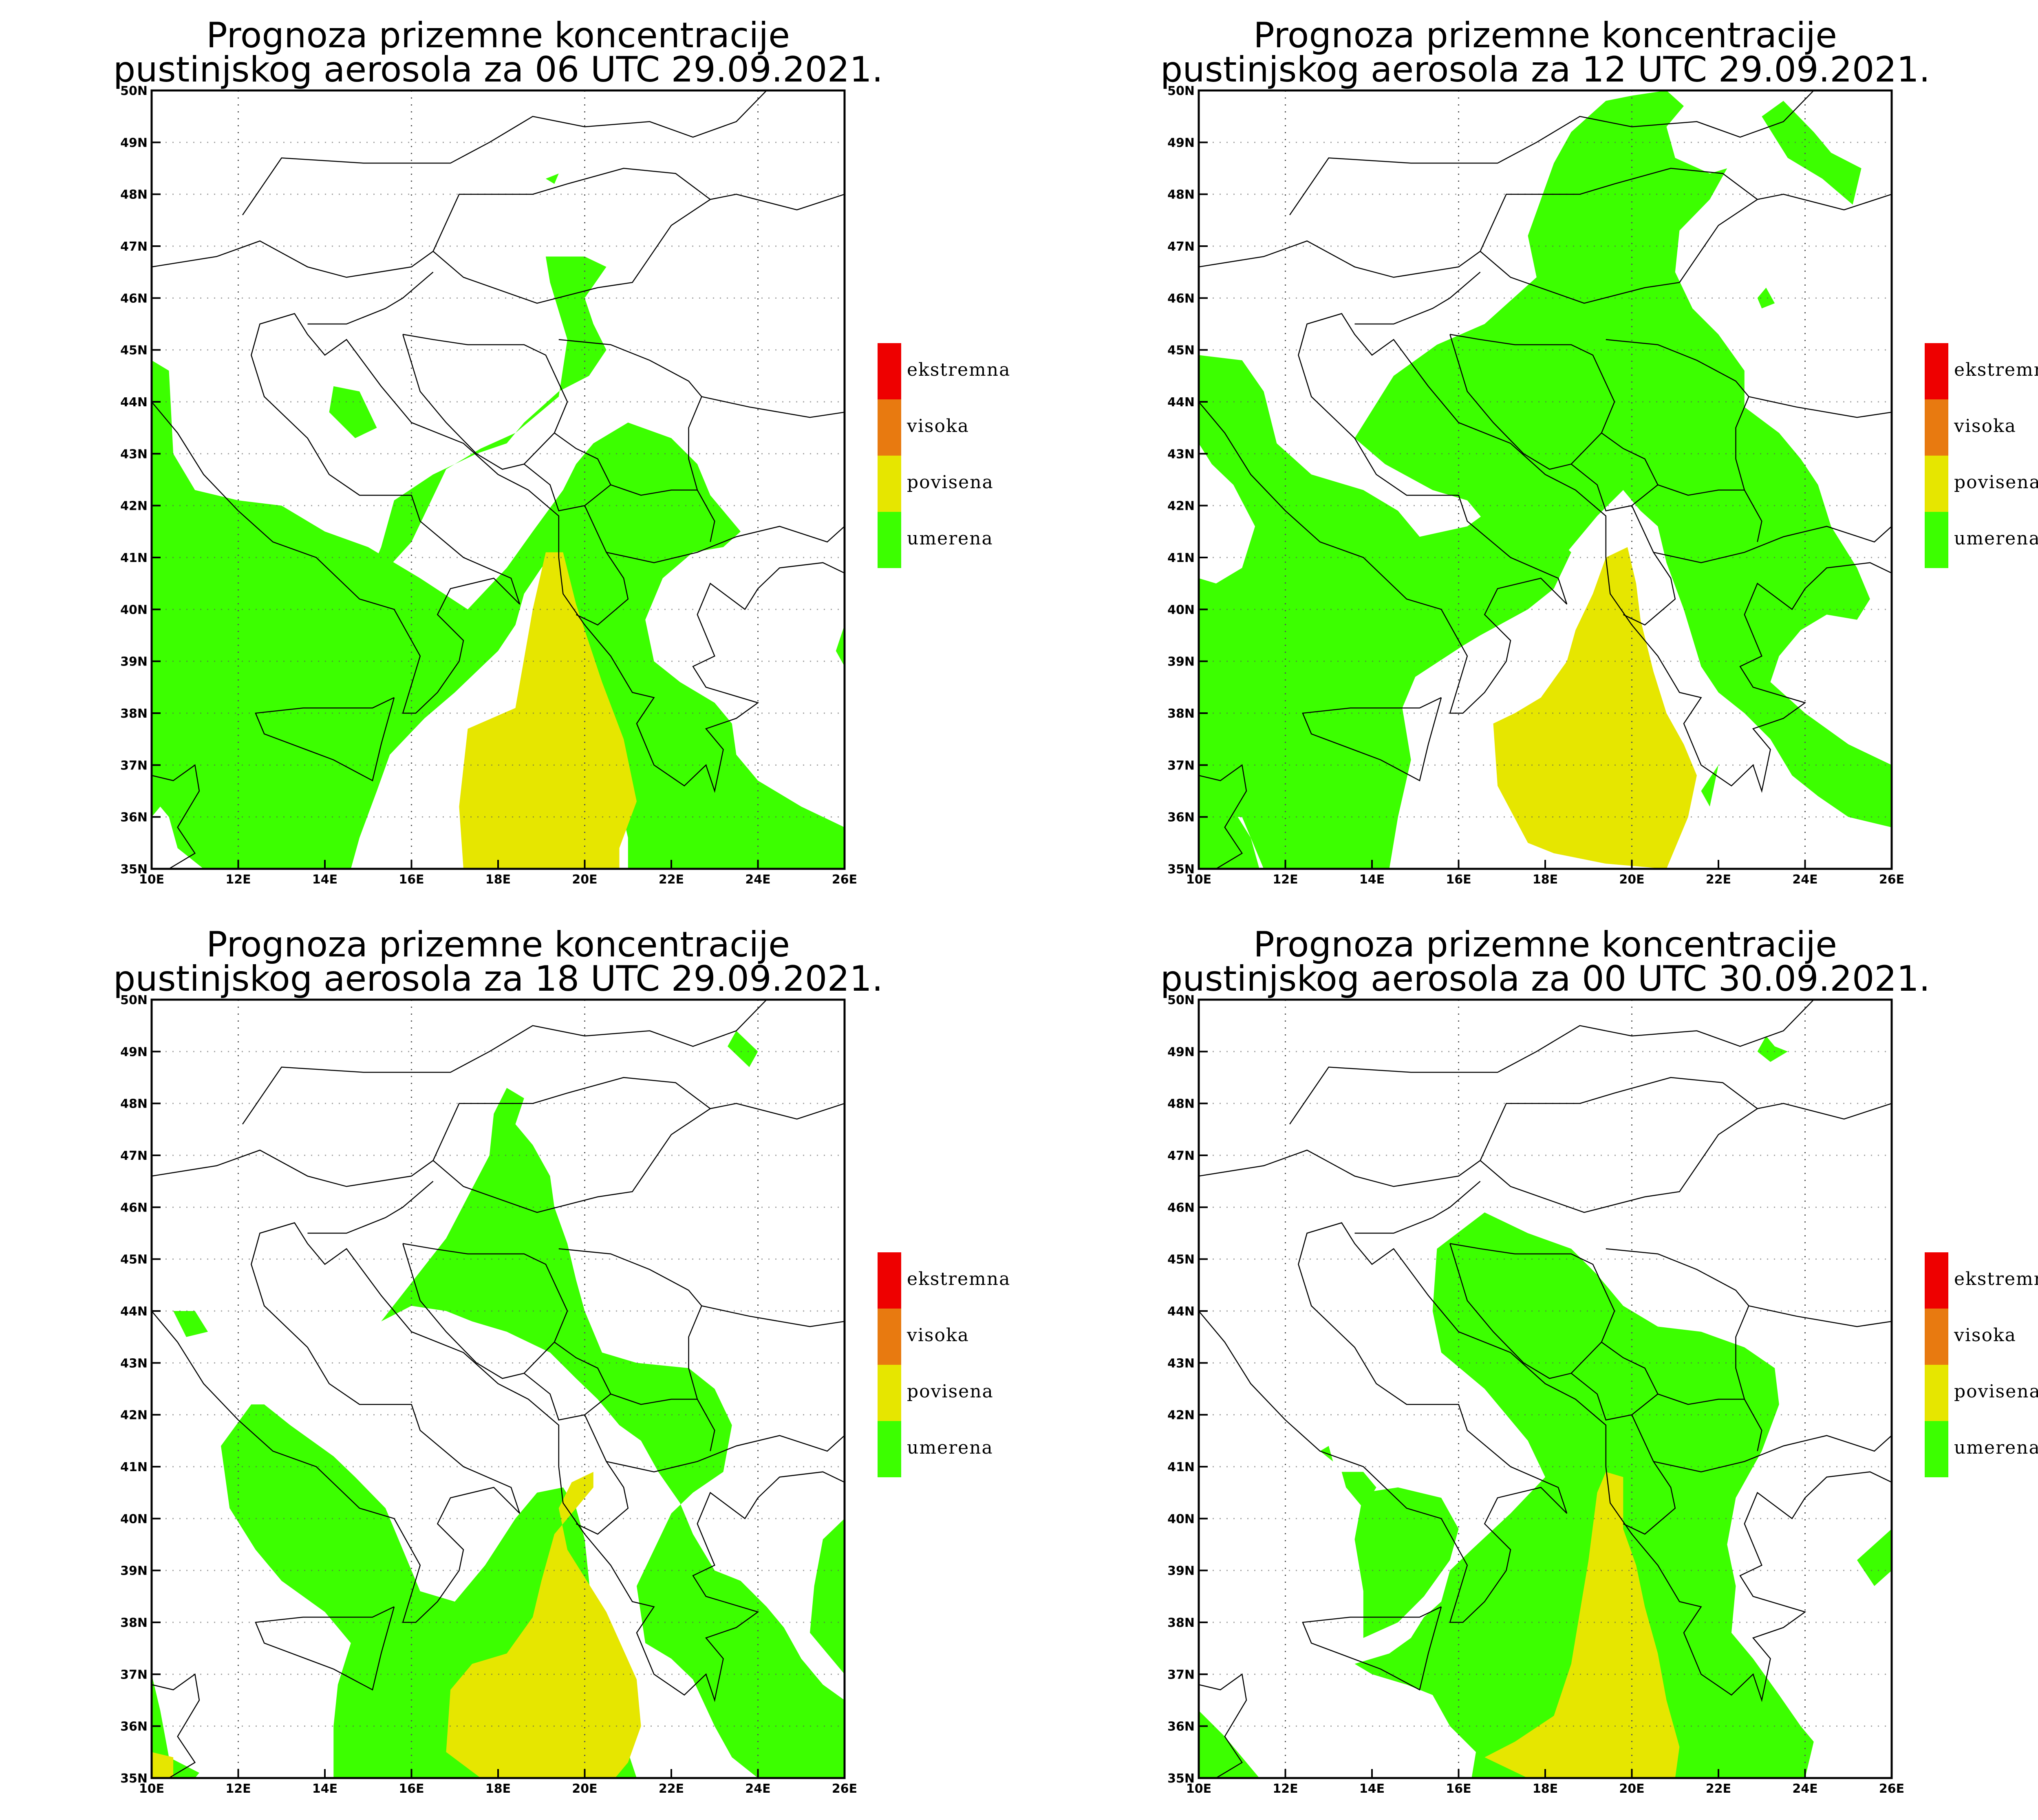 Image resolution: width=2038 pixels, height=1820 pixels. I want to click on x-tick-label: 10E, so click(1199, 880).